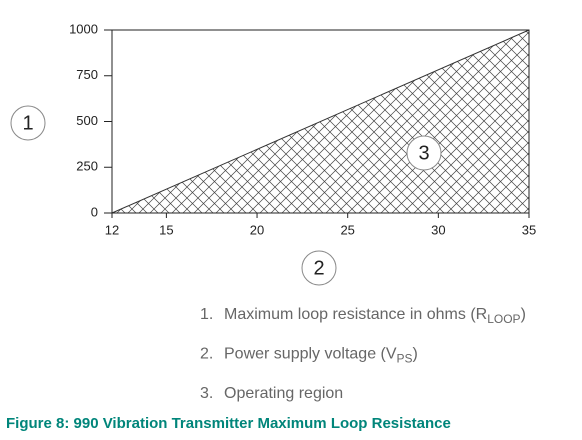  I want to click on note-number: 2., so click(206, 354).